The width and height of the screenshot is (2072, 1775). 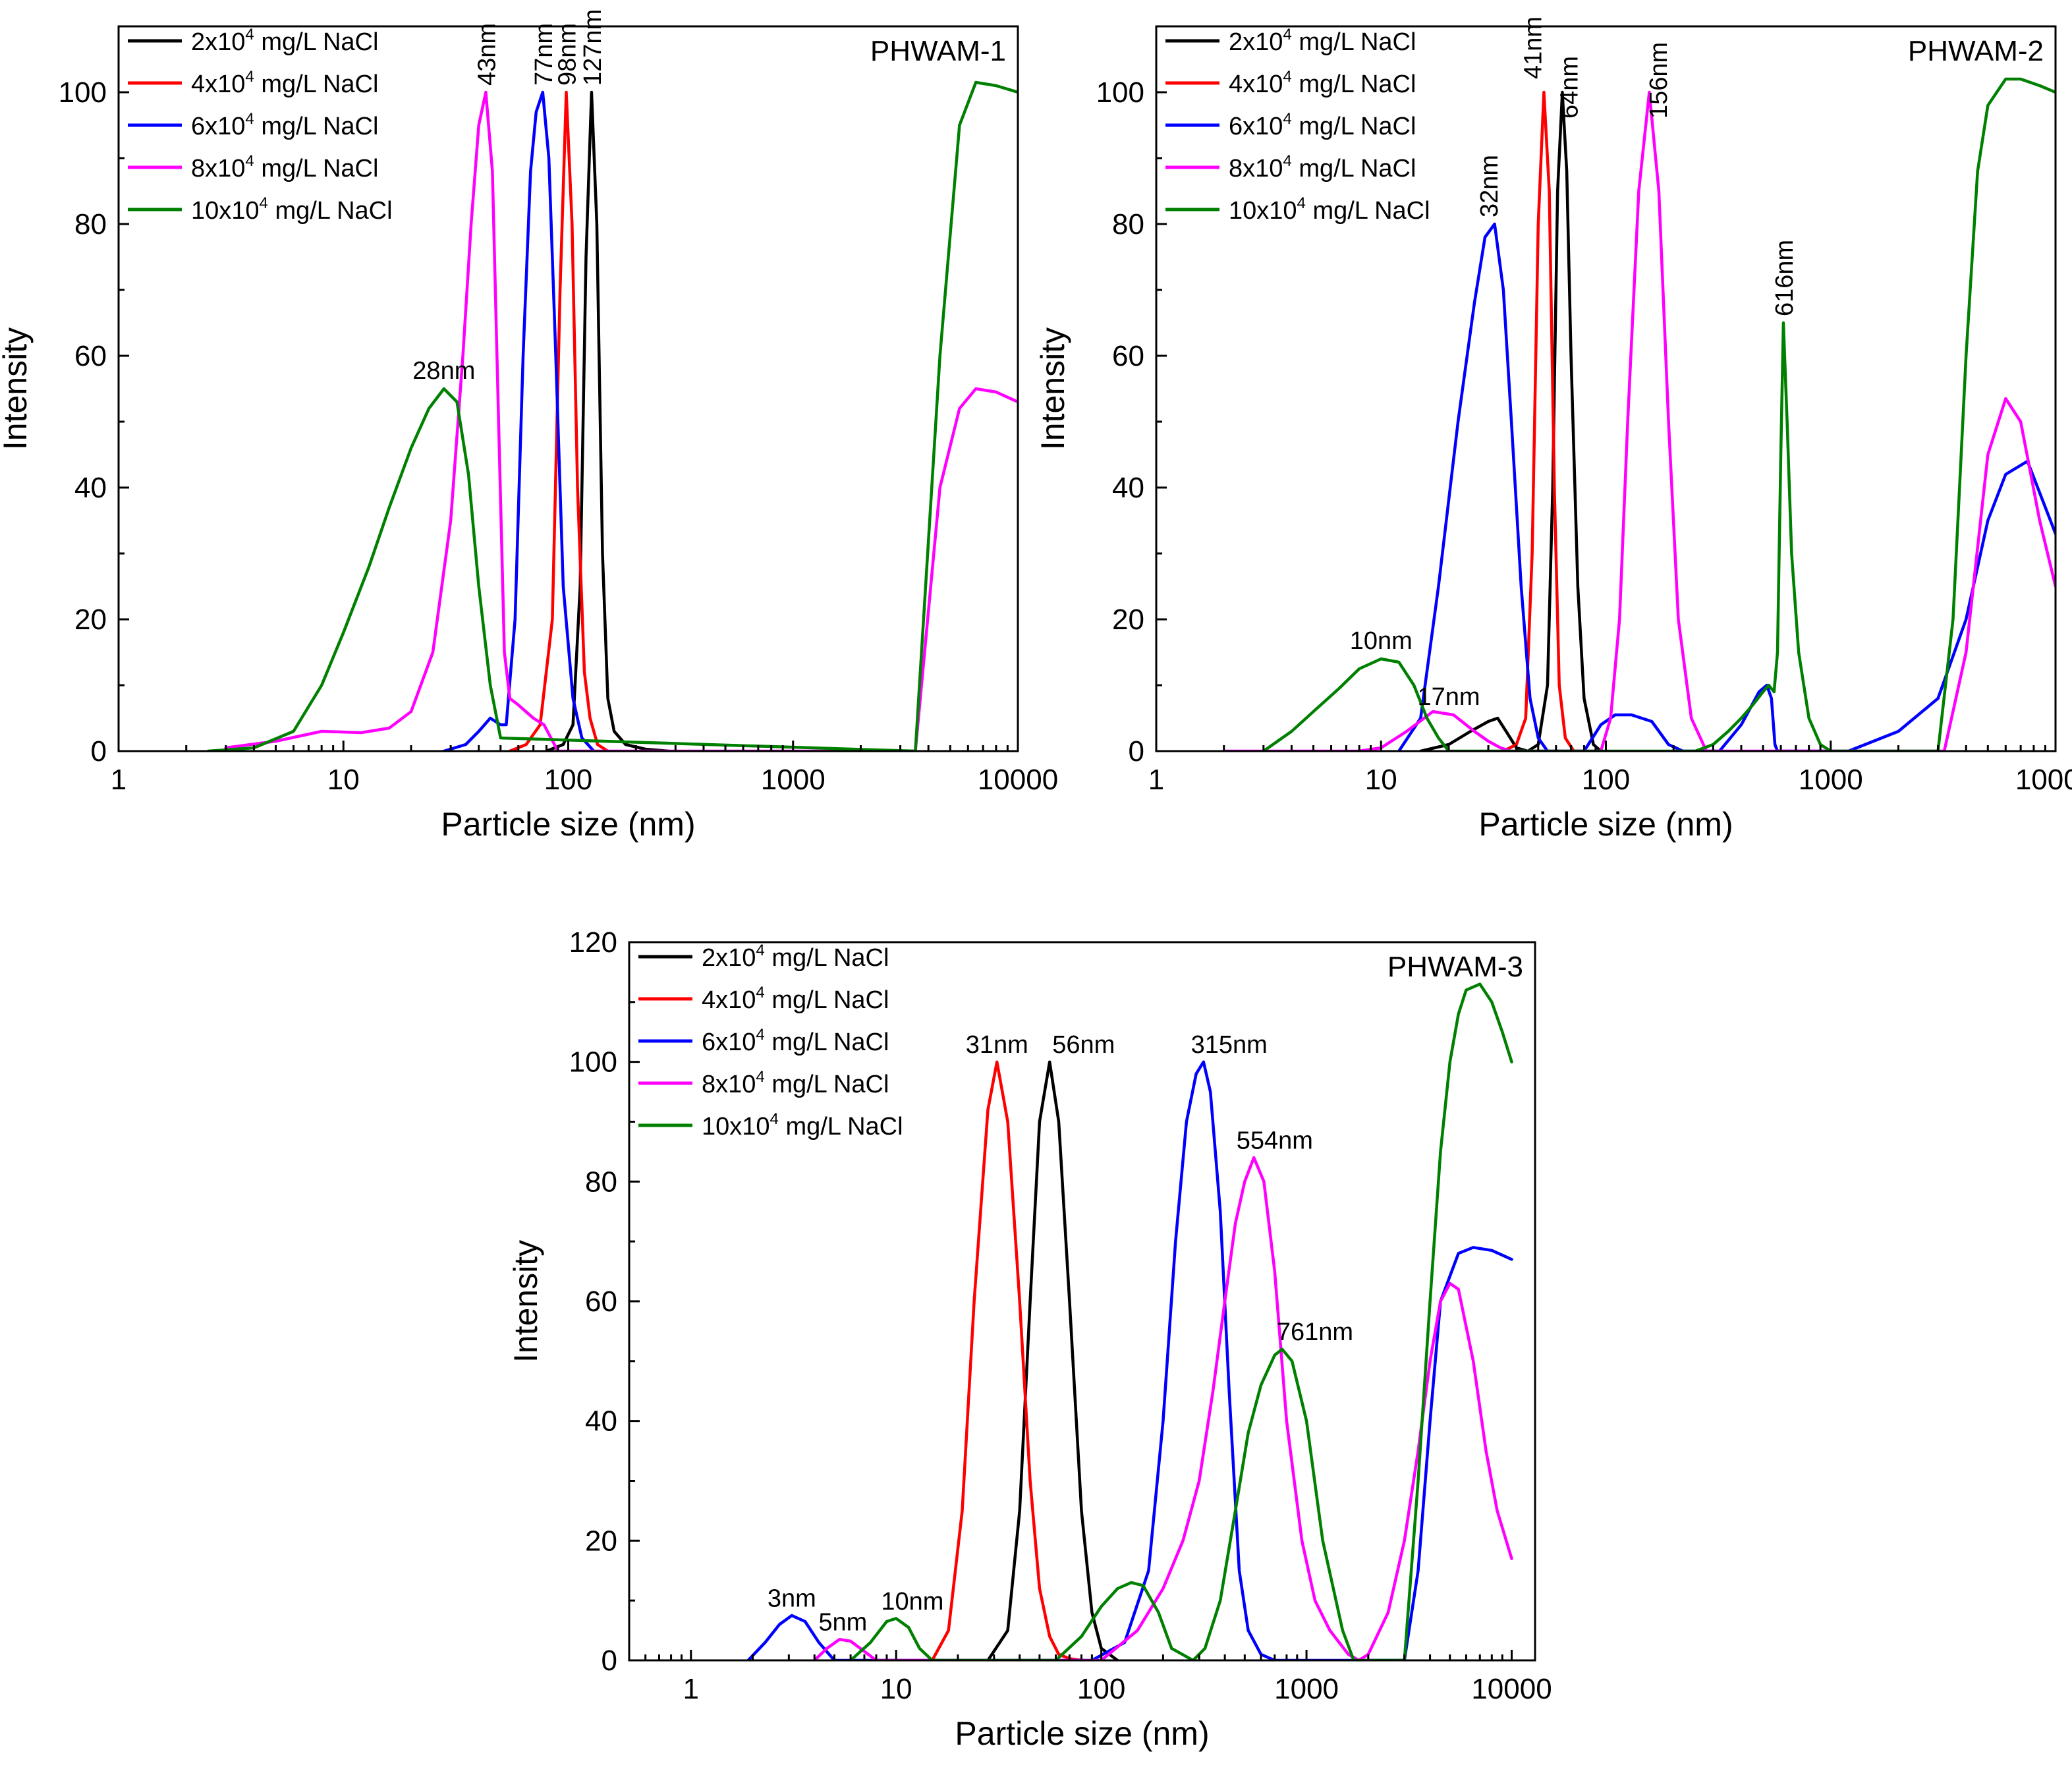 What do you see at coordinates (792, 1598) in the screenshot?
I see `peak-label: 3nm` at bounding box center [792, 1598].